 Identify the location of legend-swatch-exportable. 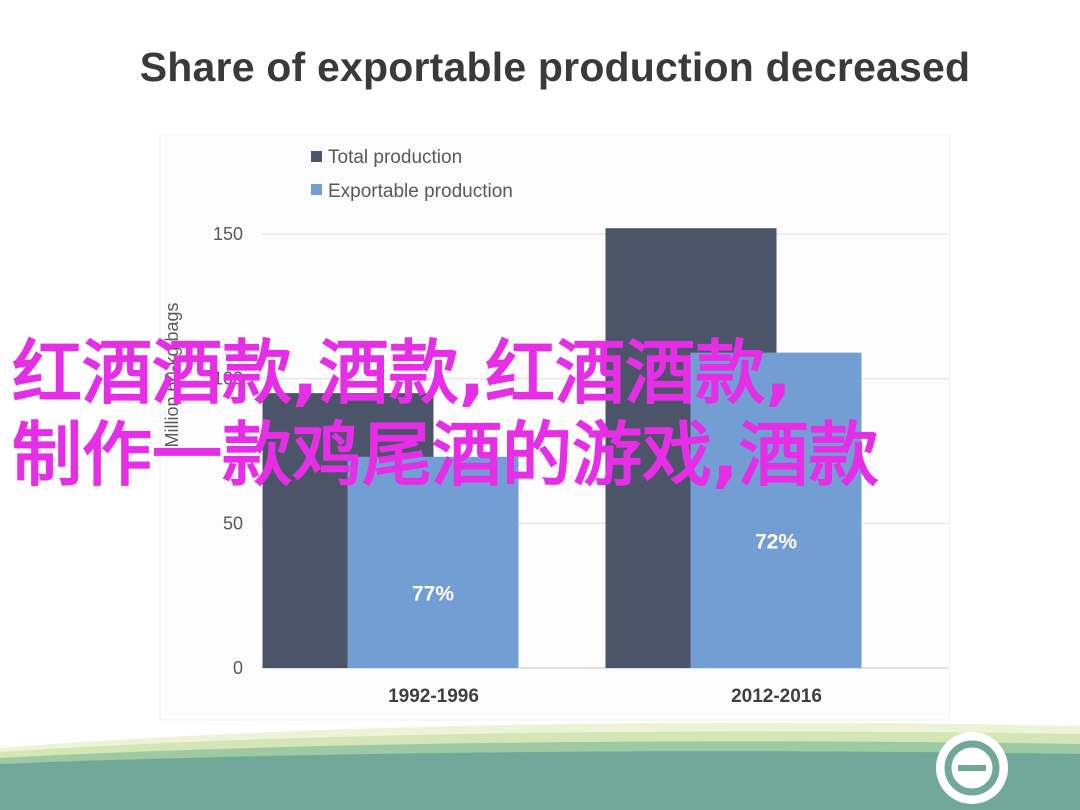
(316, 189).